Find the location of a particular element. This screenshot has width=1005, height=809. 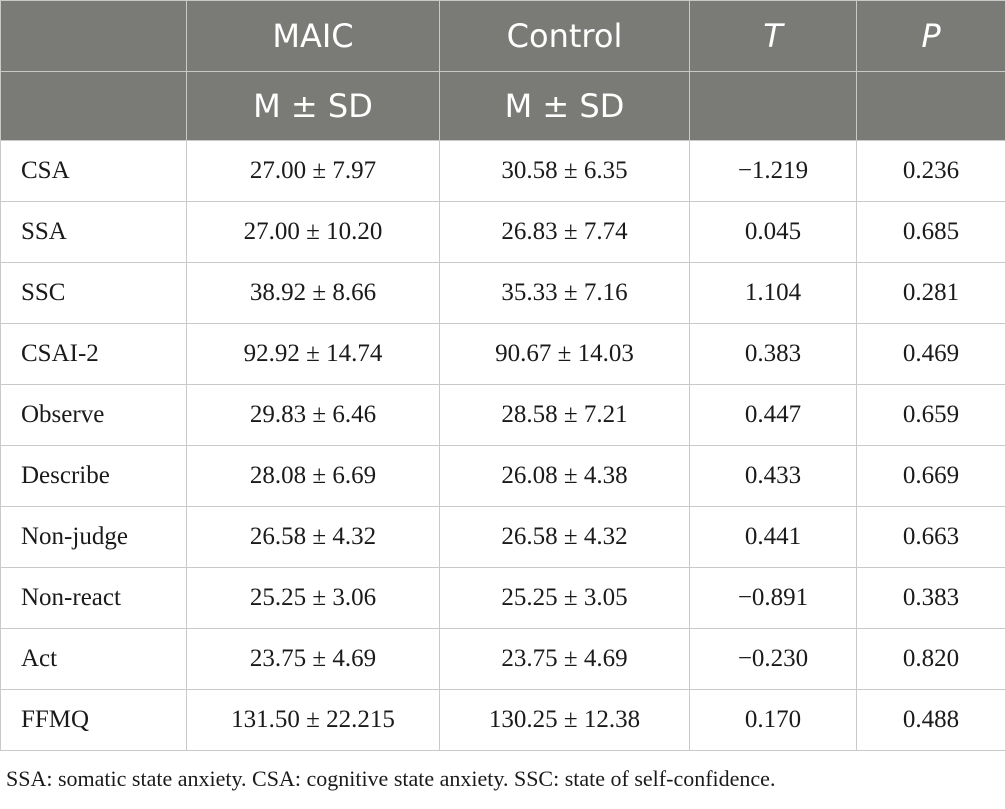

control-value-cell: 35.33 ± 7.16 is located at coordinates (564, 293).